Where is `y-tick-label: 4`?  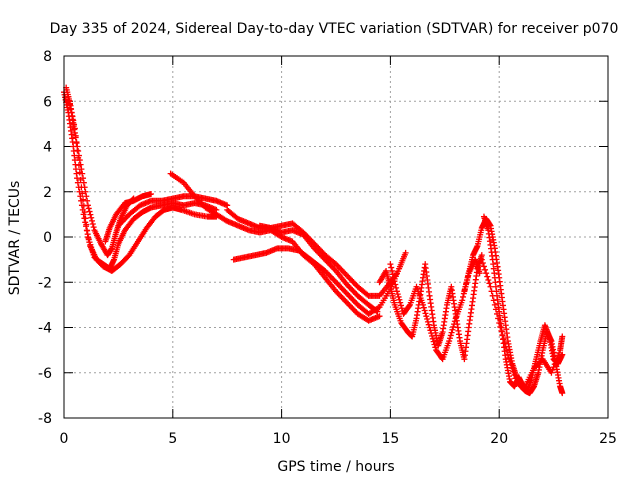
y-tick-label: 4 is located at coordinates (47, 148).